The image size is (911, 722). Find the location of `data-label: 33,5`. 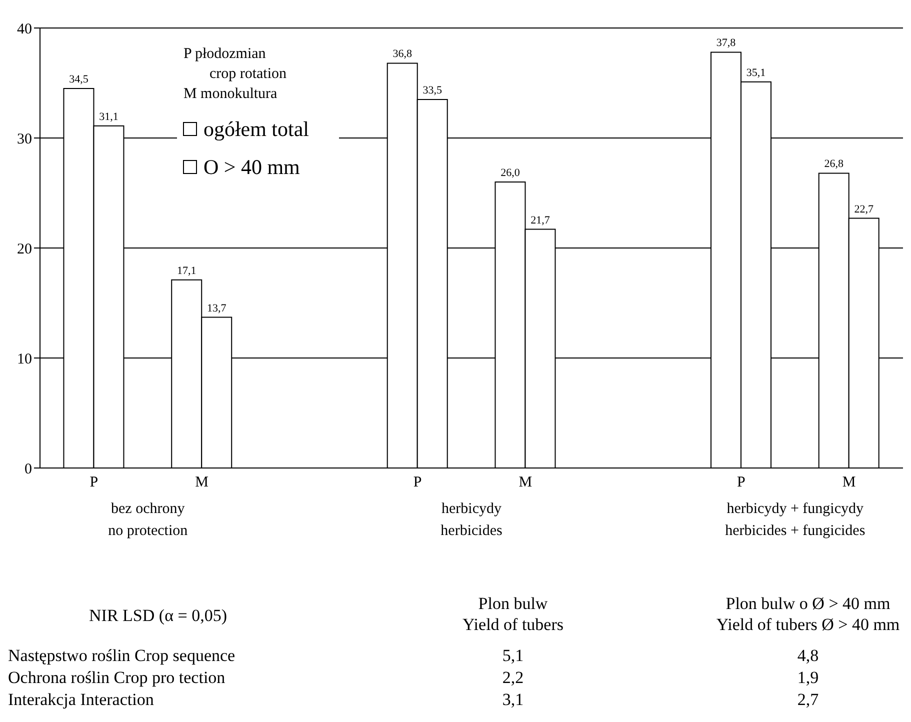

data-label: 33,5 is located at coordinates (432, 90).